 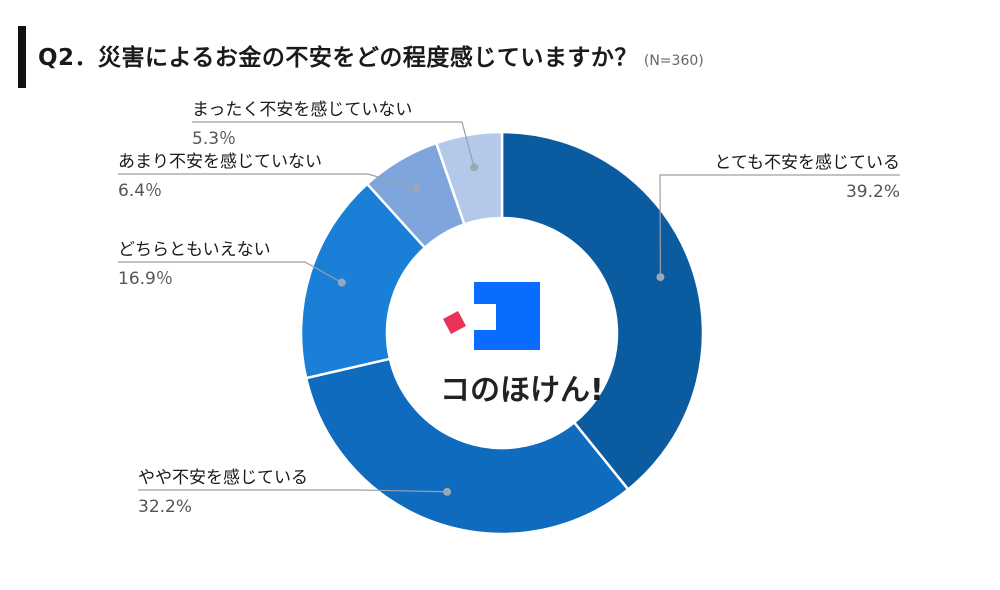 What do you see at coordinates (673, 61) in the screenshot?
I see `sample-size-note: (N=360)` at bounding box center [673, 61].